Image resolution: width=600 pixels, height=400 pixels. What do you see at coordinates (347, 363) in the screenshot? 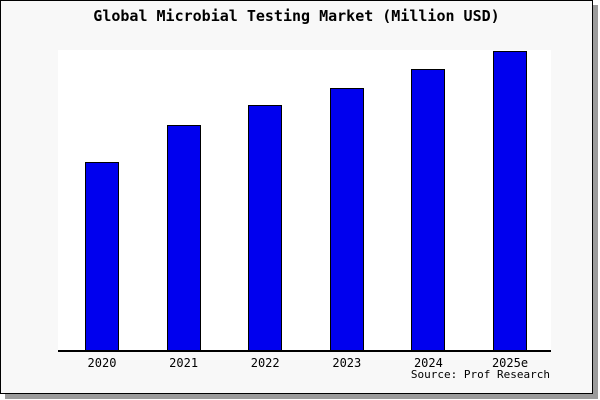
I see `x-tick-label-2023: 2023` at bounding box center [347, 363].